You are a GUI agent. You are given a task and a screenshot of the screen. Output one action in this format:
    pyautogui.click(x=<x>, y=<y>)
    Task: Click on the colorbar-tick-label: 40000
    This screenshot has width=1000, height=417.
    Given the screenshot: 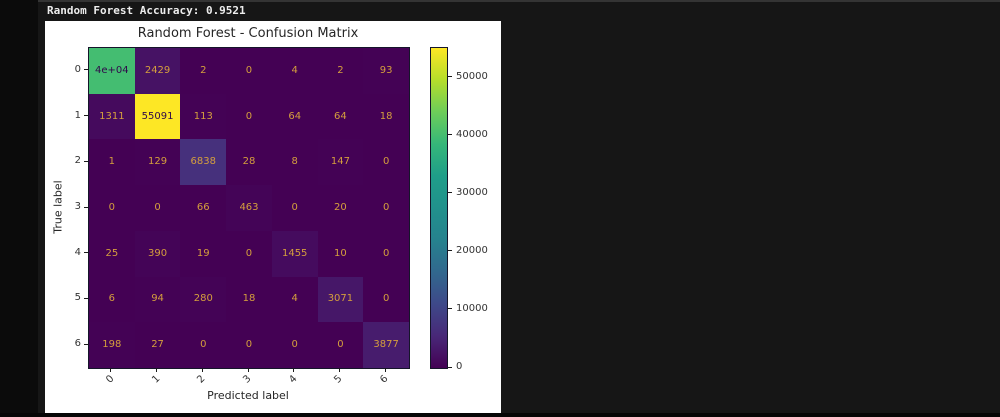 What is the action you would take?
    pyautogui.click(x=472, y=134)
    